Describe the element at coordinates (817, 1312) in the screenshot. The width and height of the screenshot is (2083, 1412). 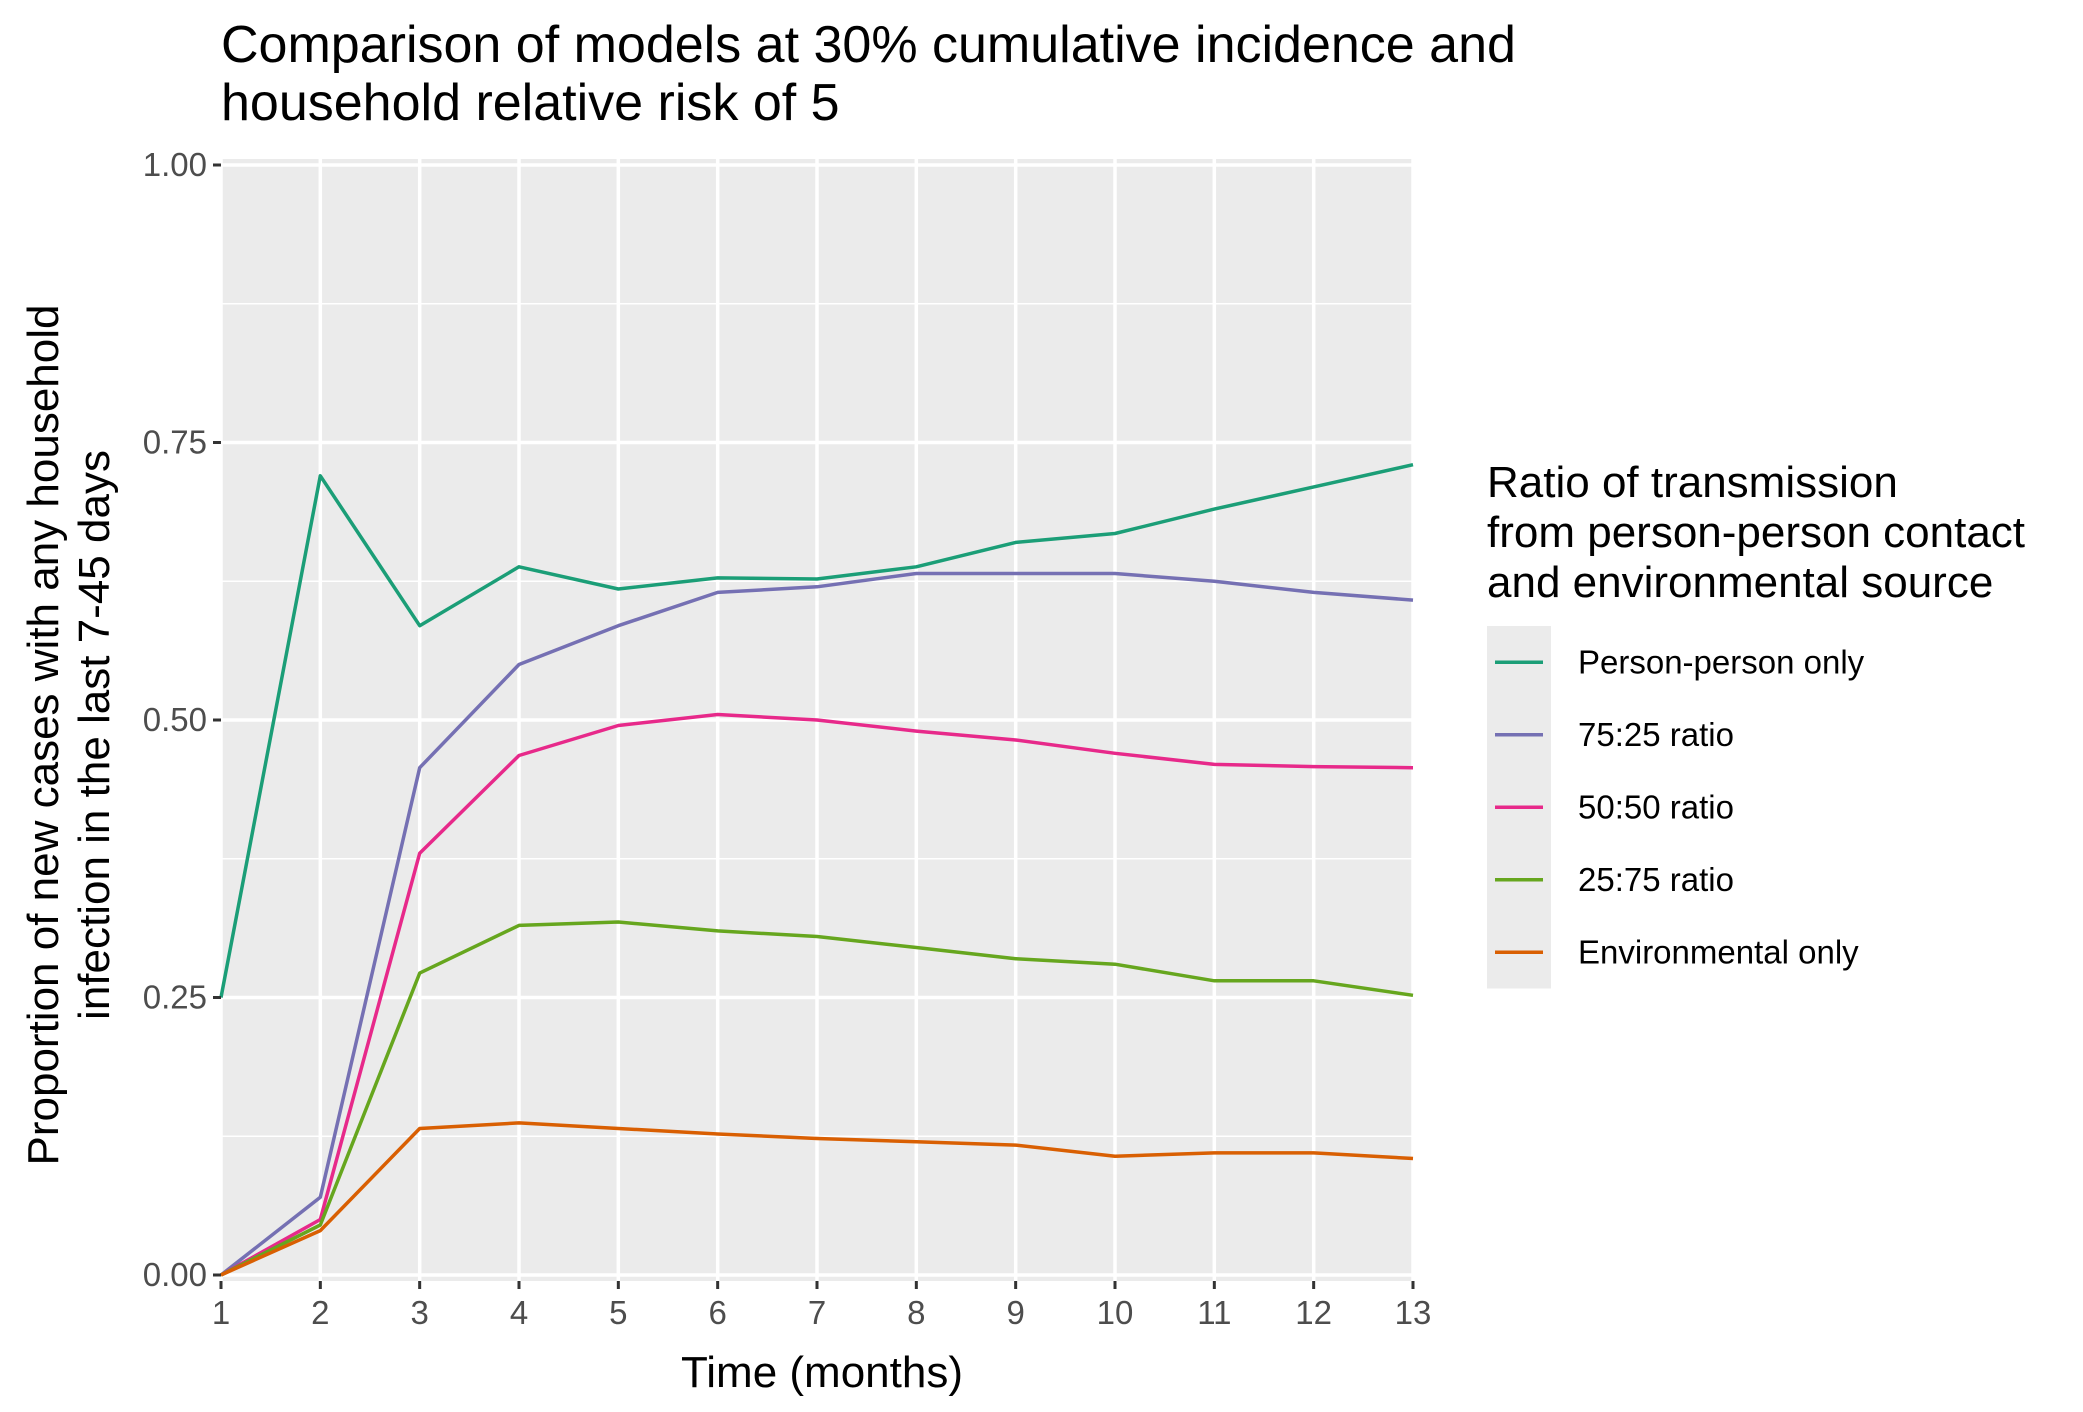
I see `x-tick-label: 7` at that location.